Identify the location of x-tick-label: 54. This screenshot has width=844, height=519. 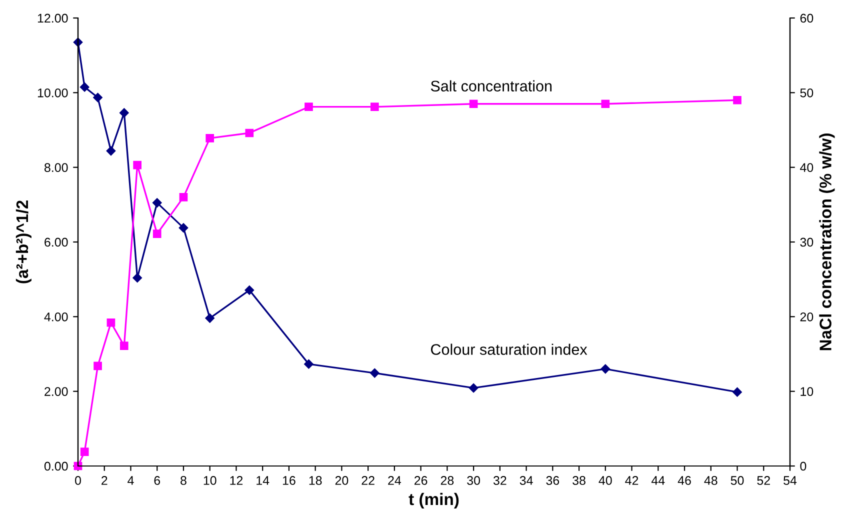
(790, 480).